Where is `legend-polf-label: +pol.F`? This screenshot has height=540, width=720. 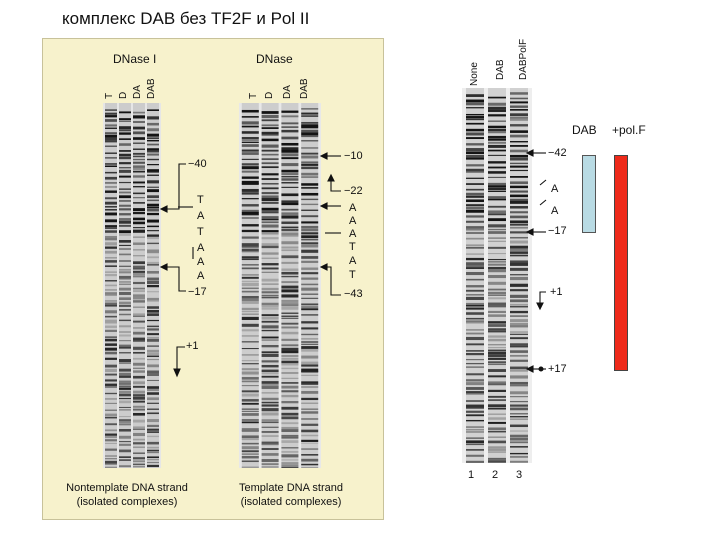 legend-polf-label: +pol.F is located at coordinates (629, 130).